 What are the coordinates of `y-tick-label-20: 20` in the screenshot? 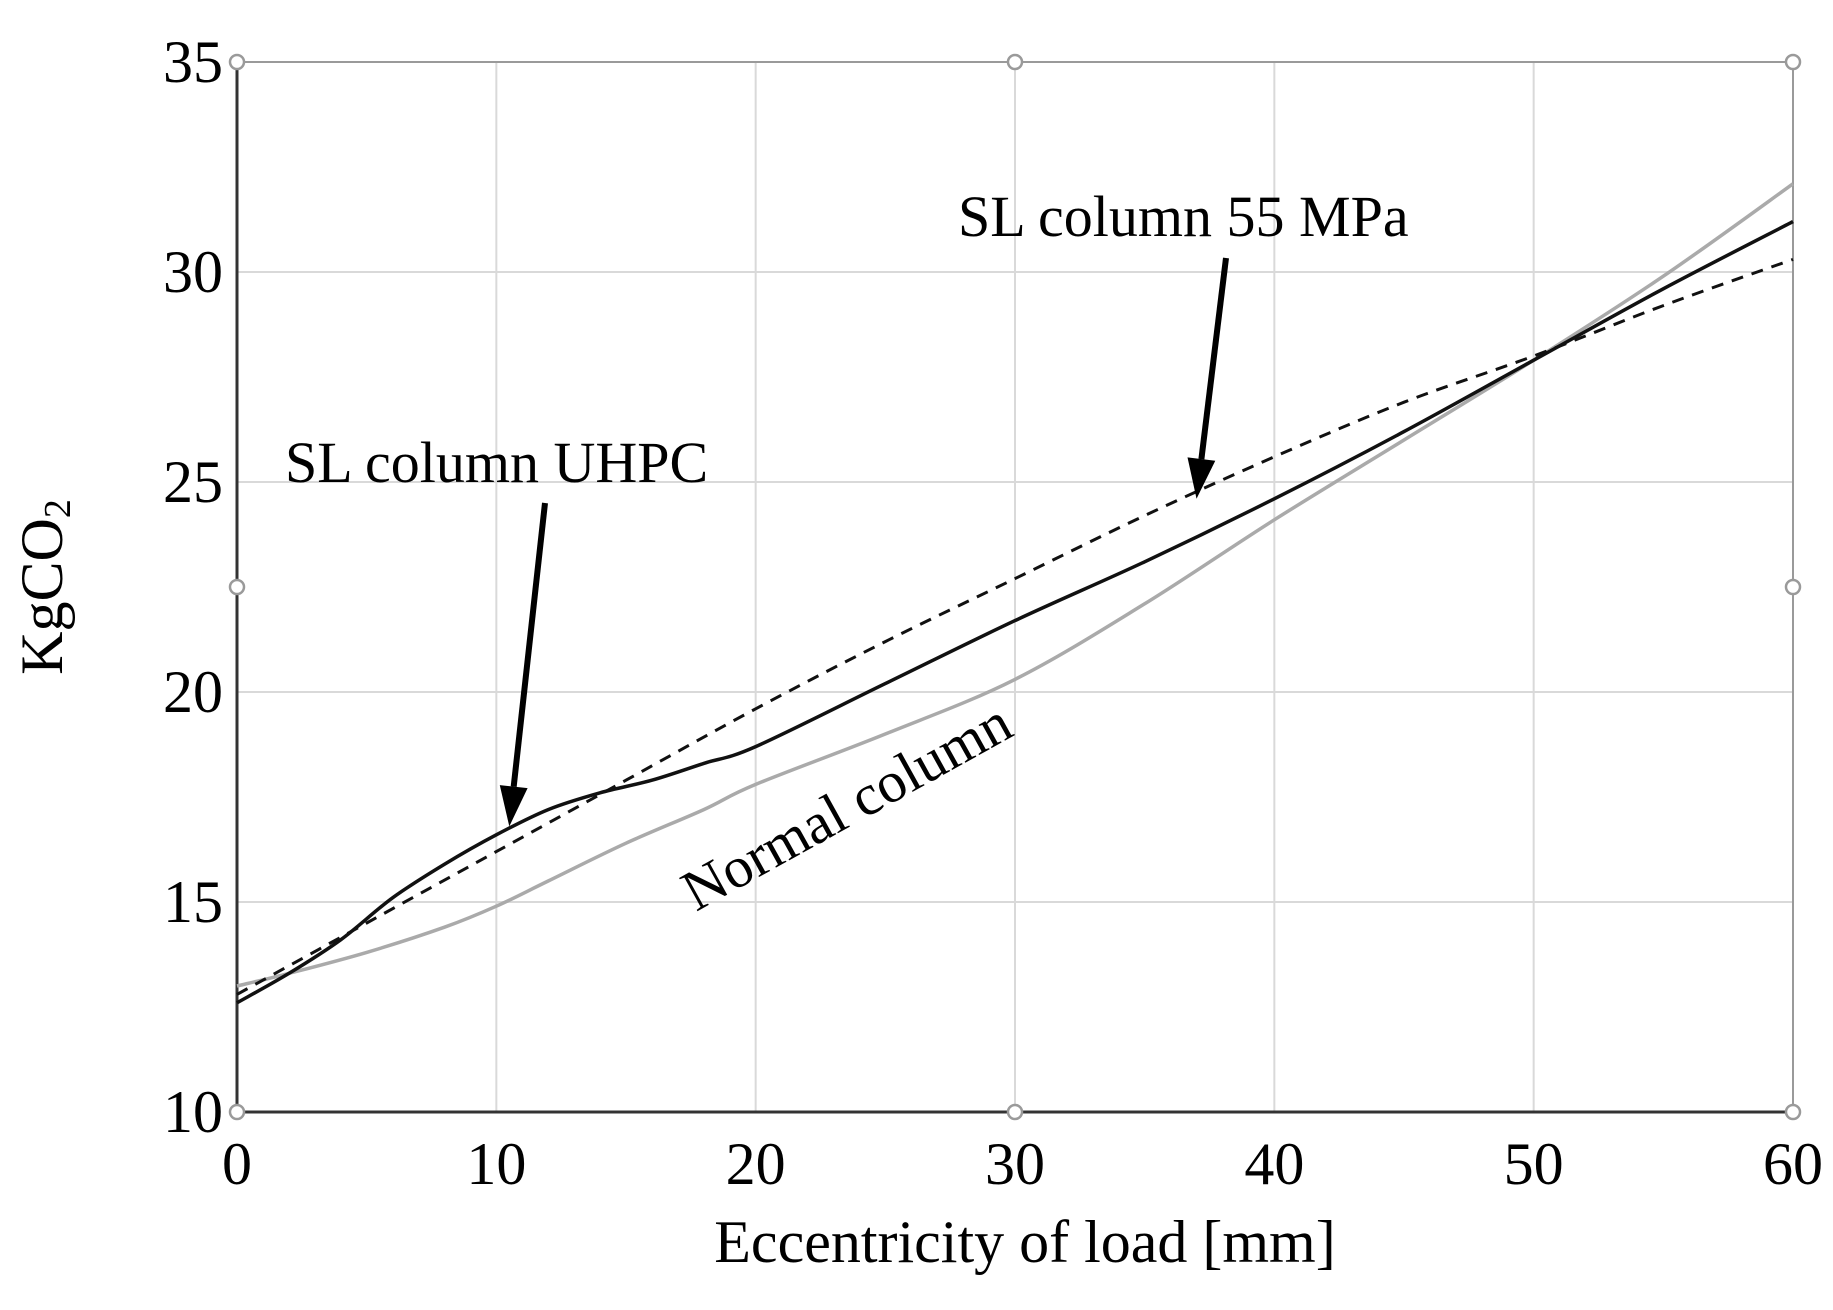 It's located at (193, 692).